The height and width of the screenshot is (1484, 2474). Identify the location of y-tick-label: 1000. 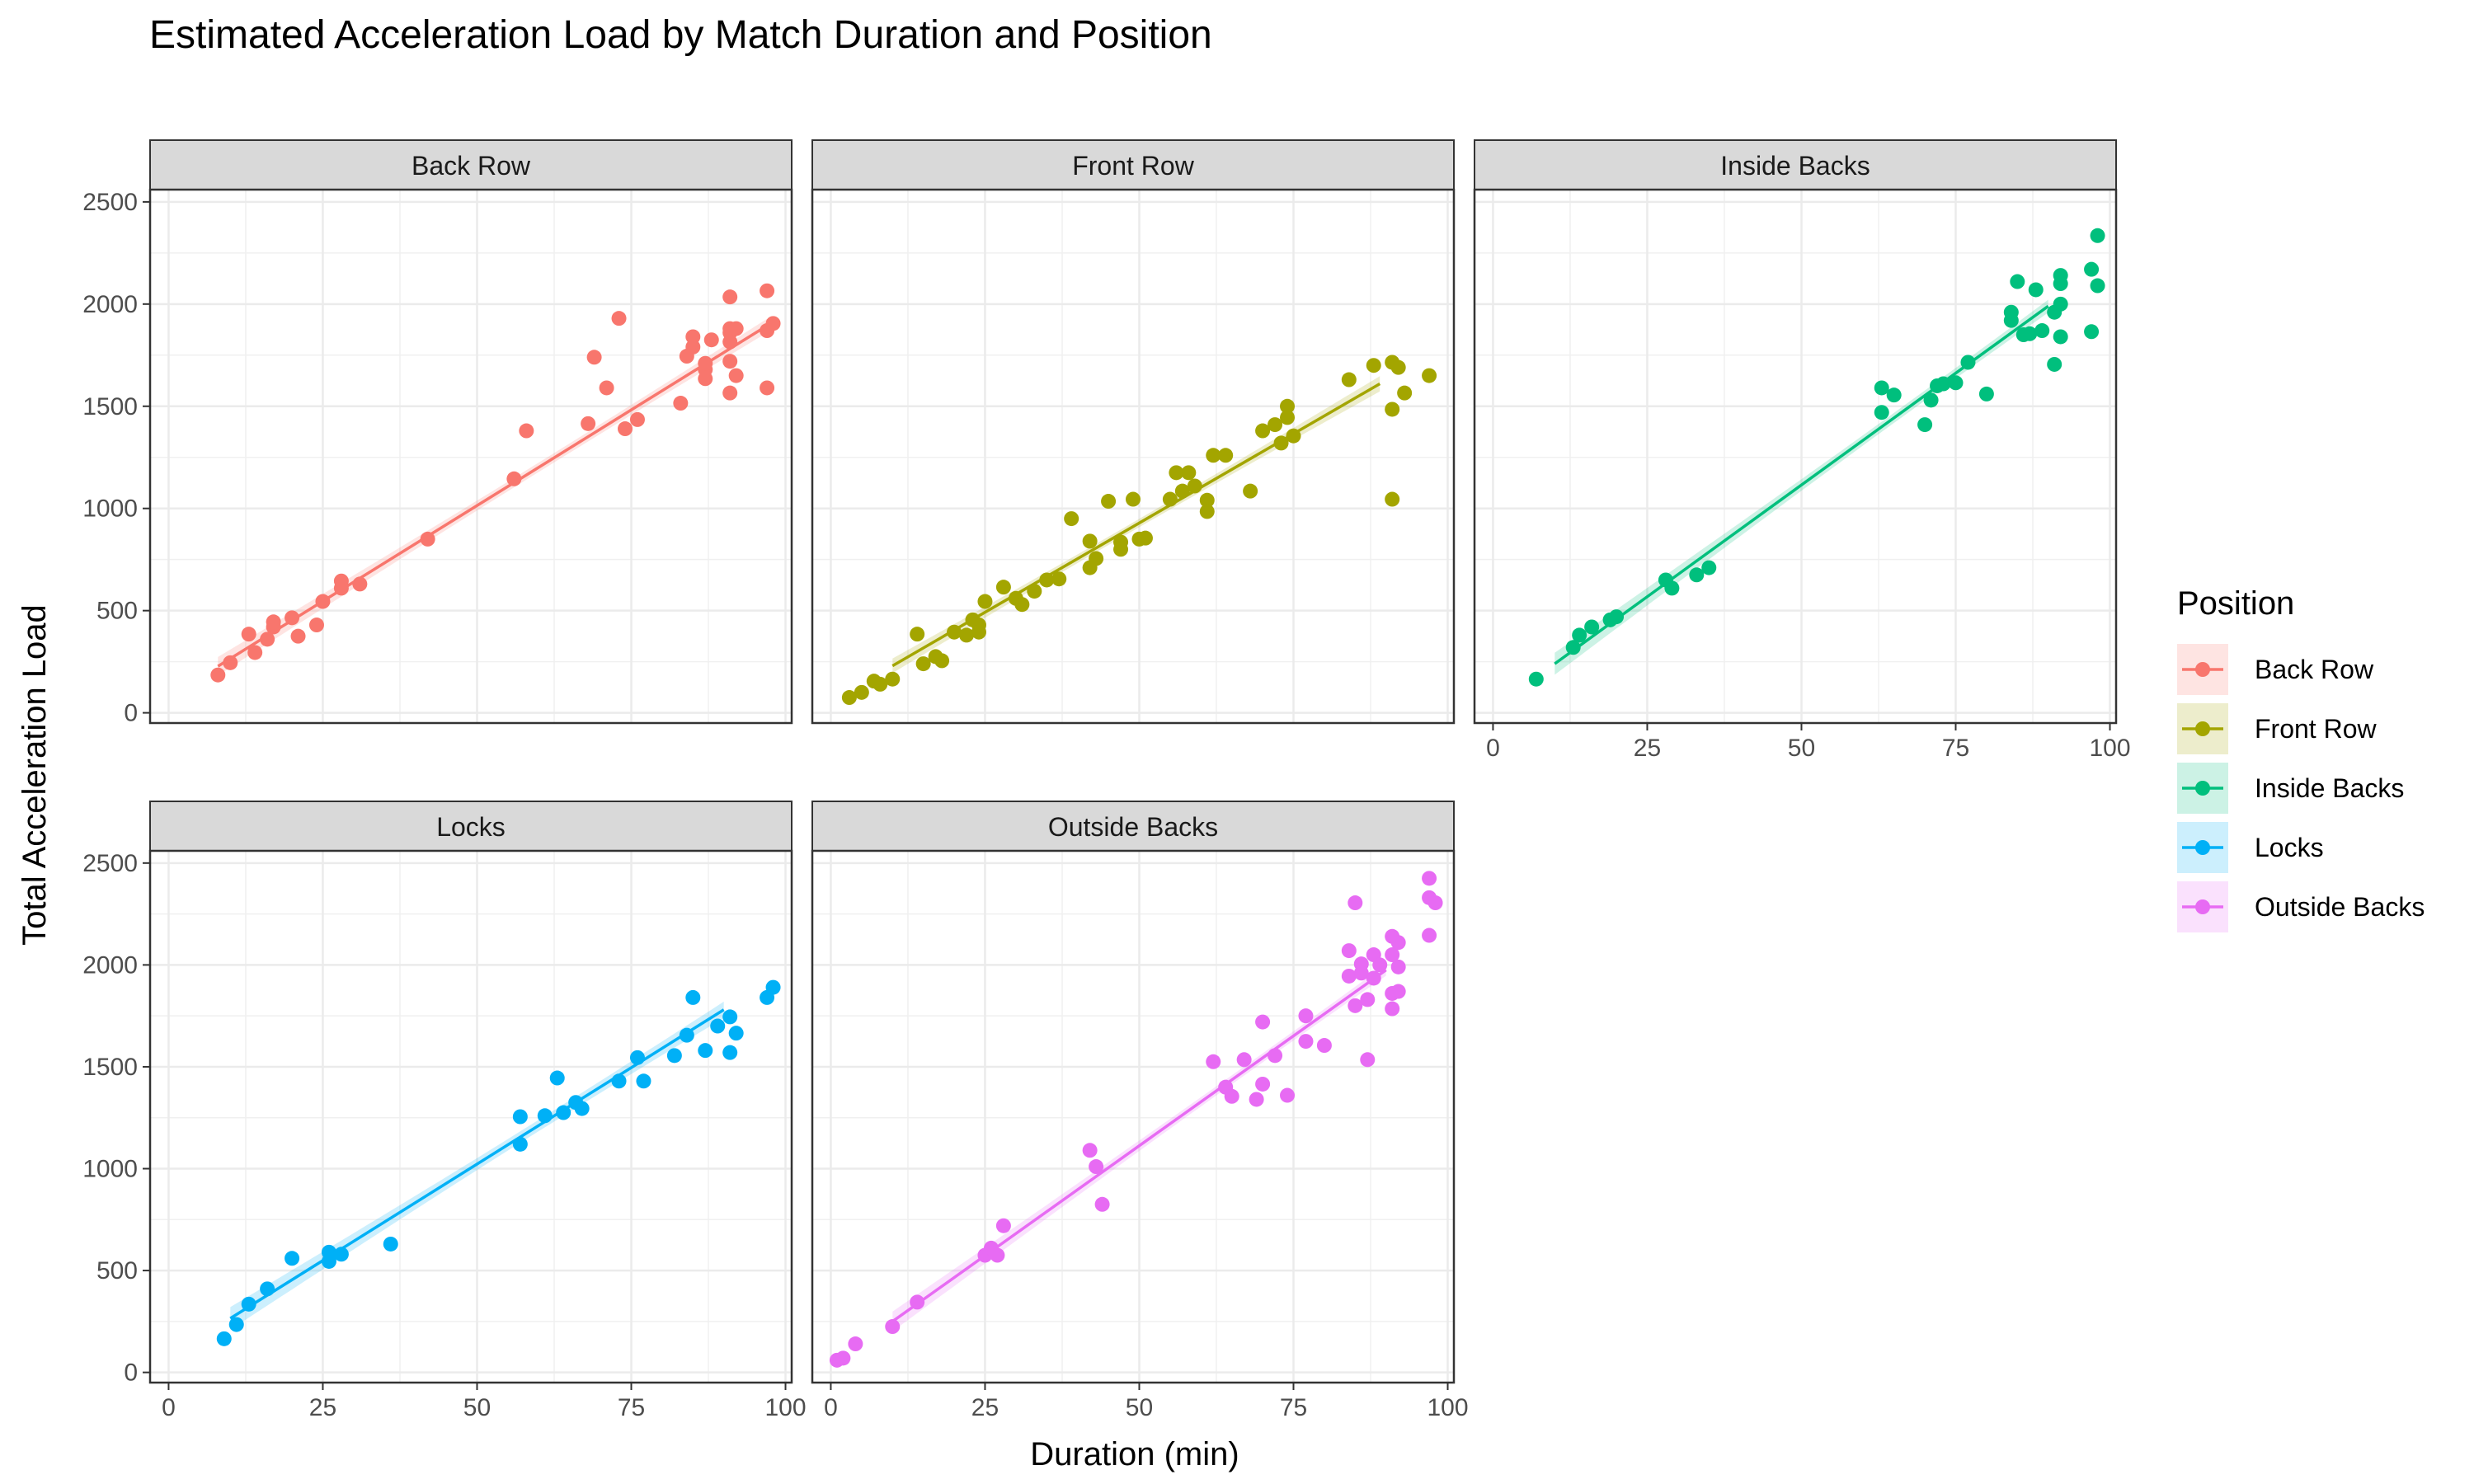
(110, 509).